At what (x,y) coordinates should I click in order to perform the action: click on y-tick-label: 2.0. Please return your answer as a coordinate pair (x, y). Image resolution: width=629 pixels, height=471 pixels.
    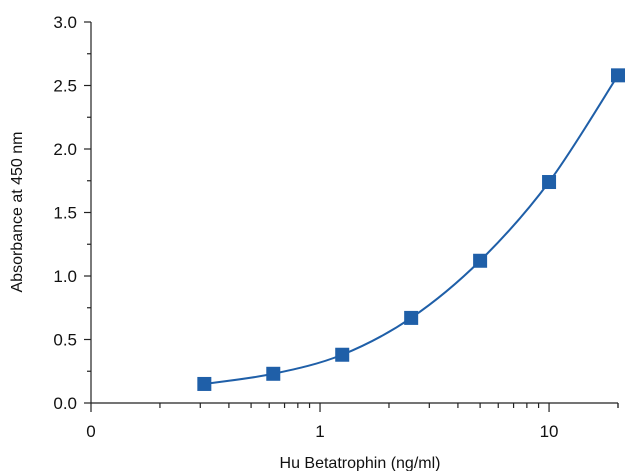
    Looking at the image, I should click on (65, 149).